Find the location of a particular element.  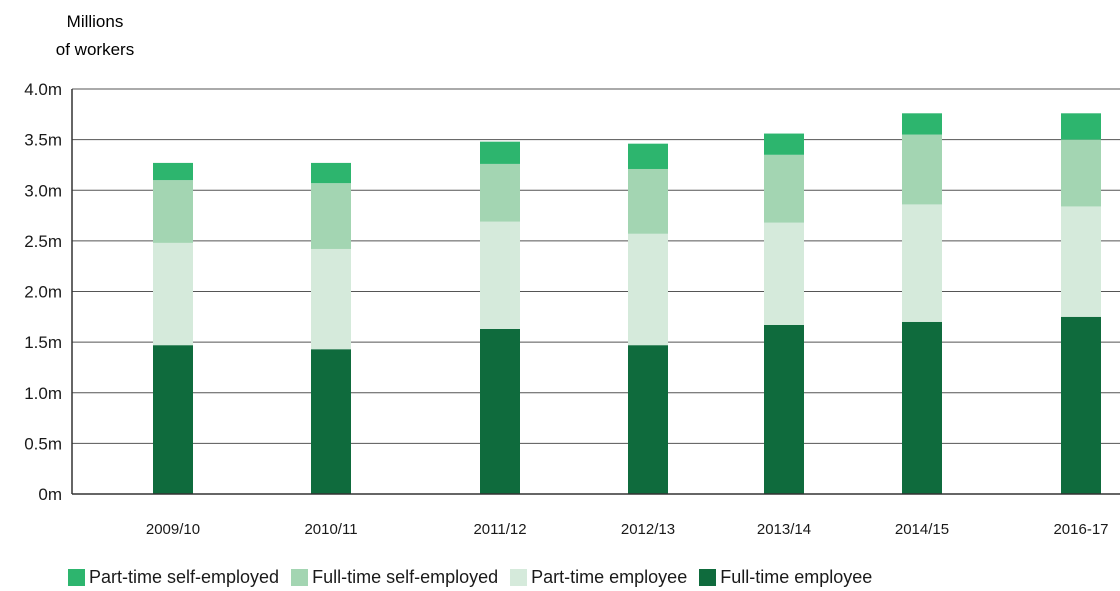

x-tick-label: 2009/10 is located at coordinates (173, 529).